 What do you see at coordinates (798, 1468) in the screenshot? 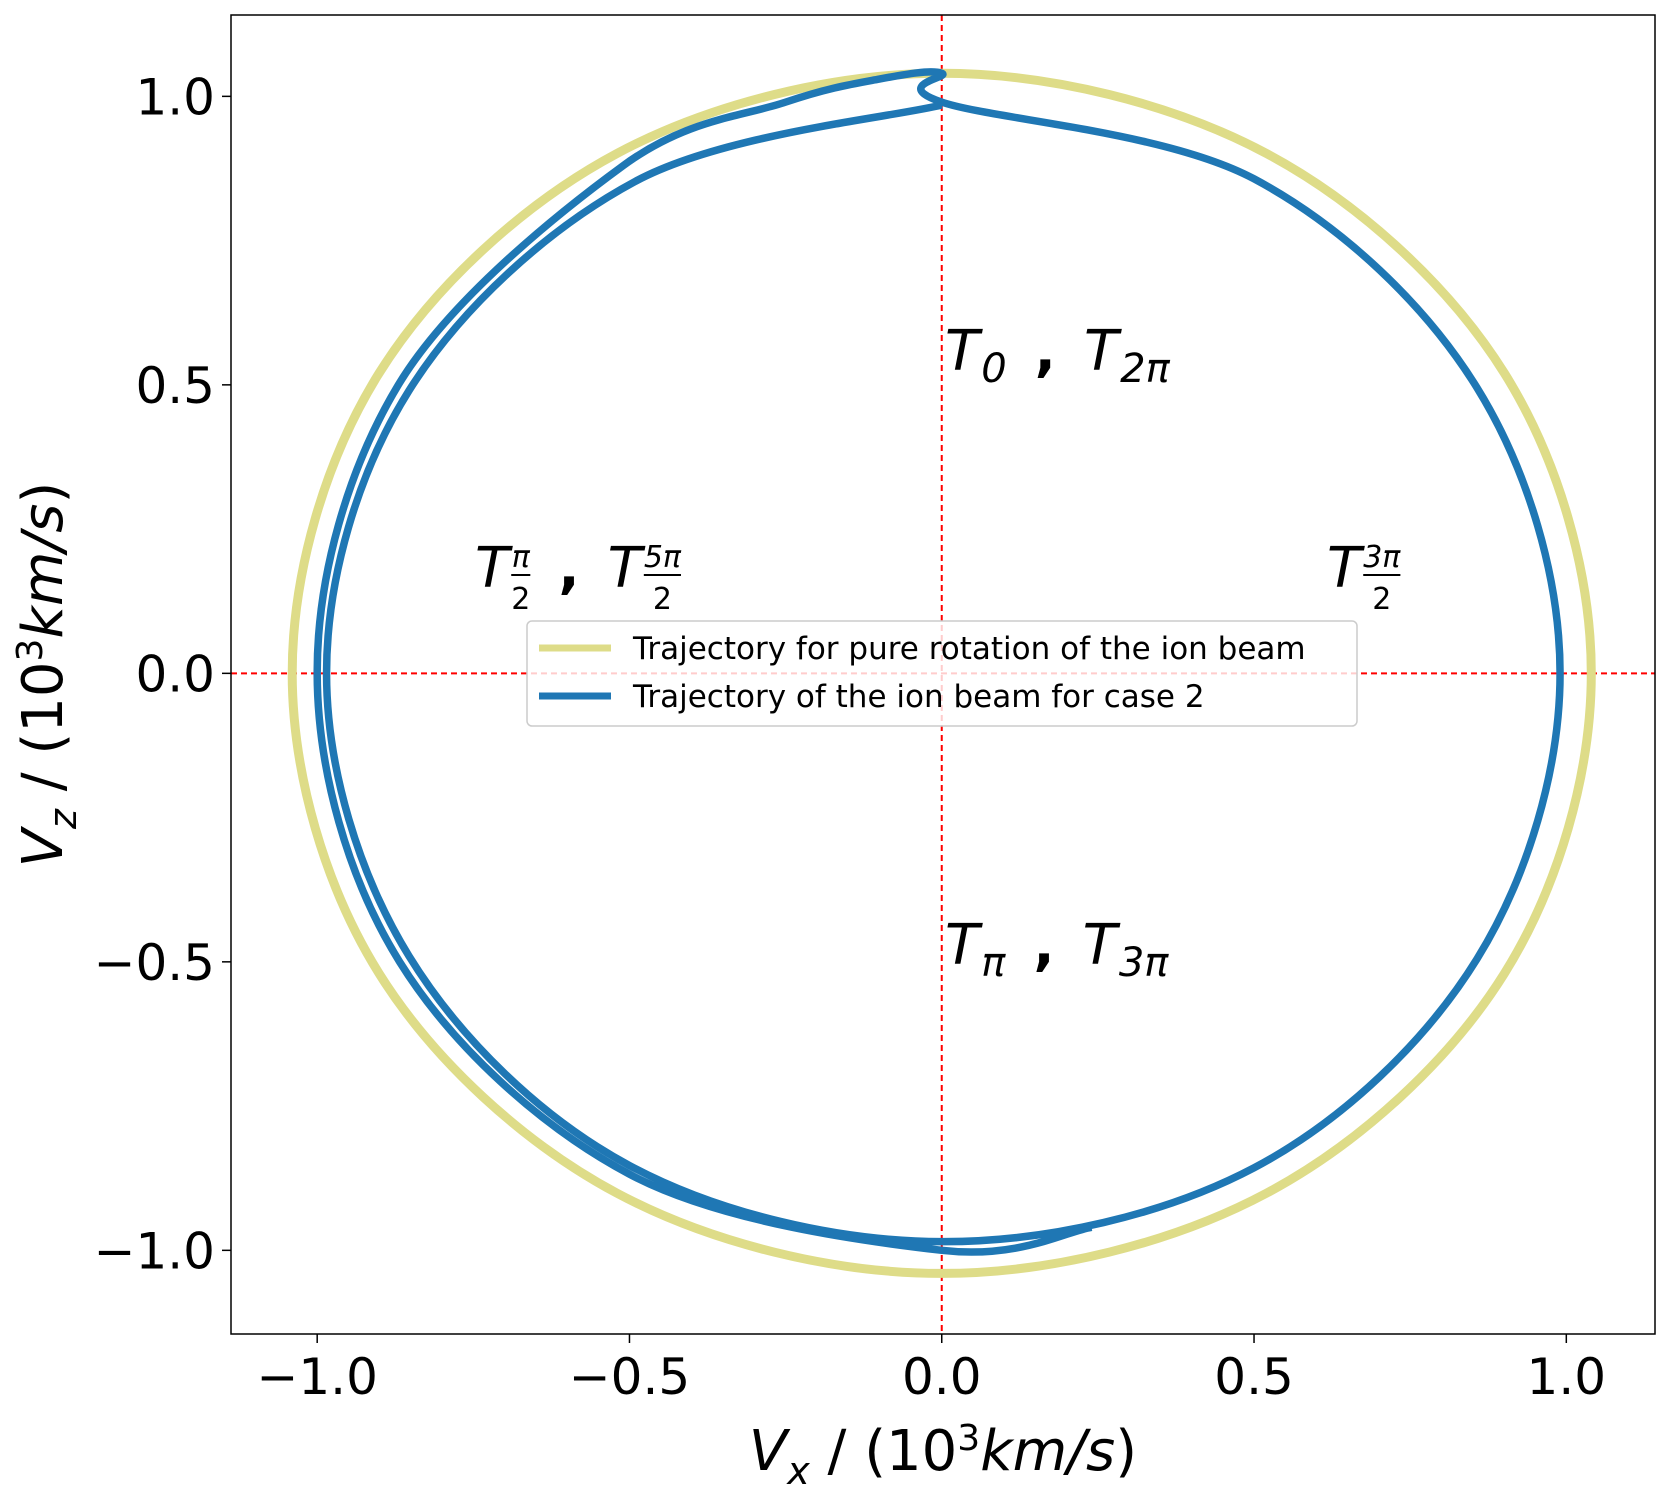
I see `xlabel-label-part: x` at bounding box center [798, 1468].